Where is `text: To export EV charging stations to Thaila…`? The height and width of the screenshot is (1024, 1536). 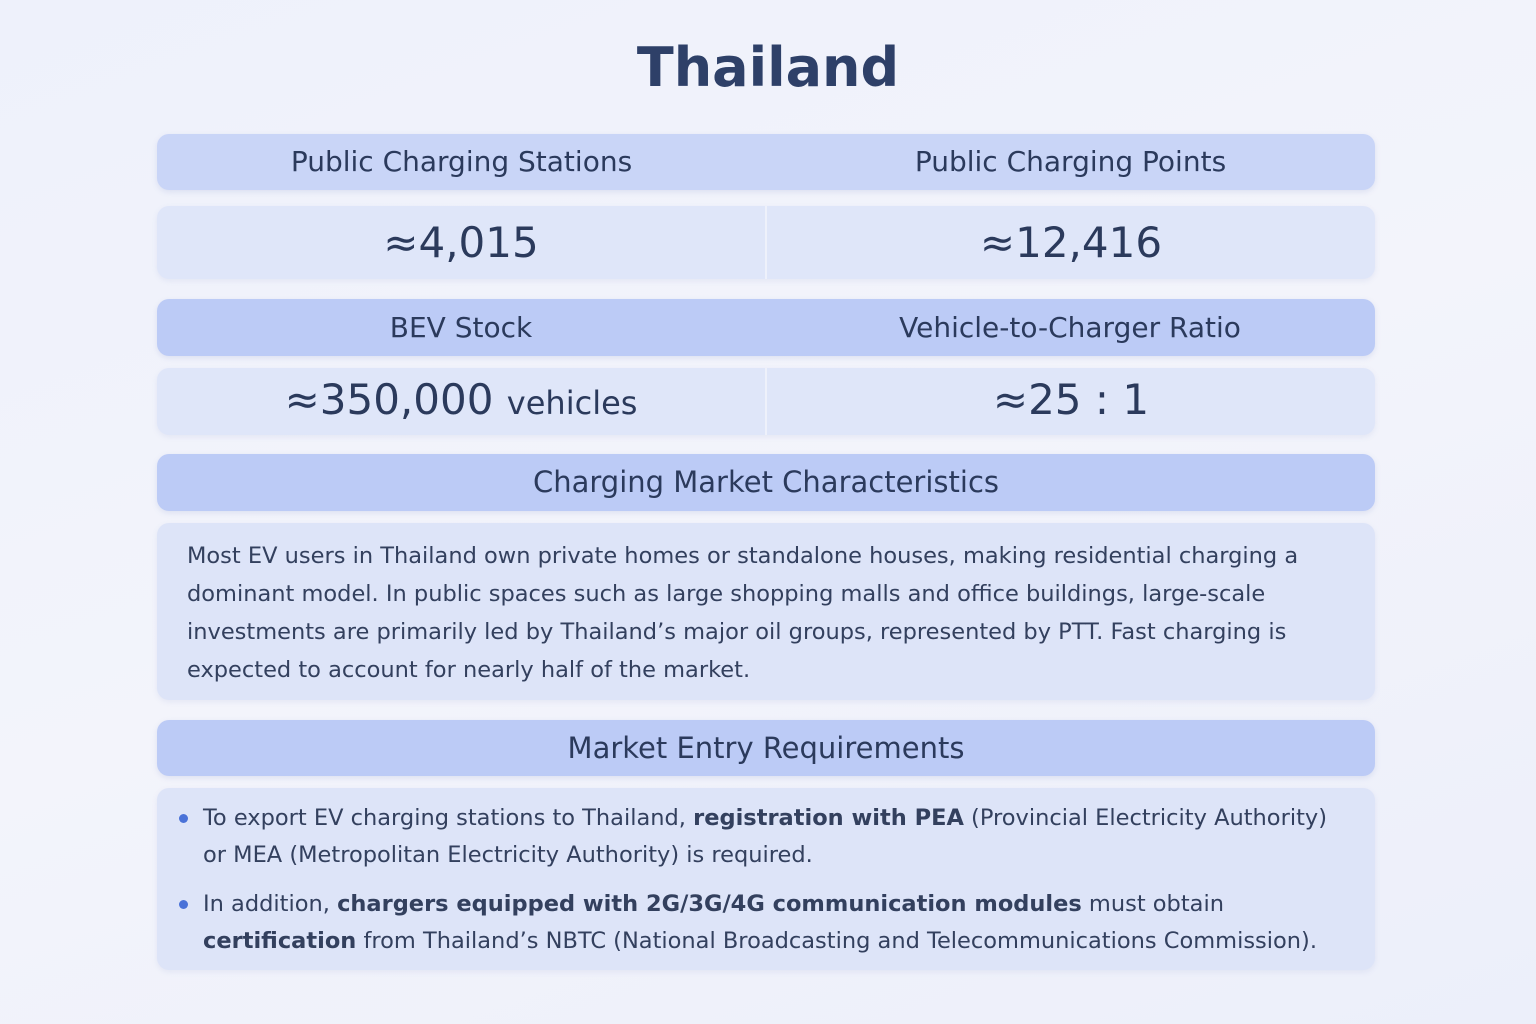 text: To export EV charging stations to Thaila… is located at coordinates (448, 818).